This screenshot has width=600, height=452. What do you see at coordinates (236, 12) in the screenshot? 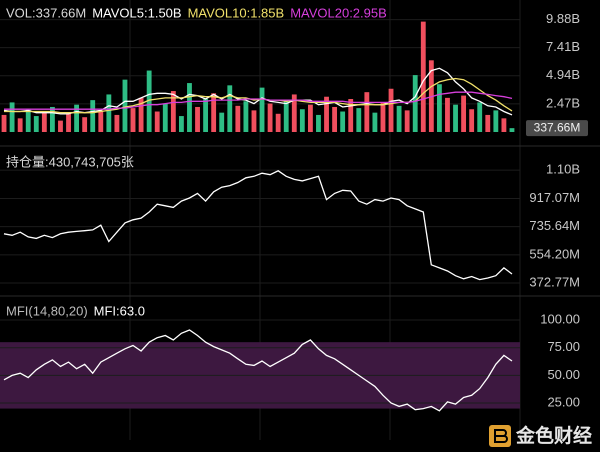
I see `legend-label: MAVOL10:1.85B` at bounding box center [236, 12].